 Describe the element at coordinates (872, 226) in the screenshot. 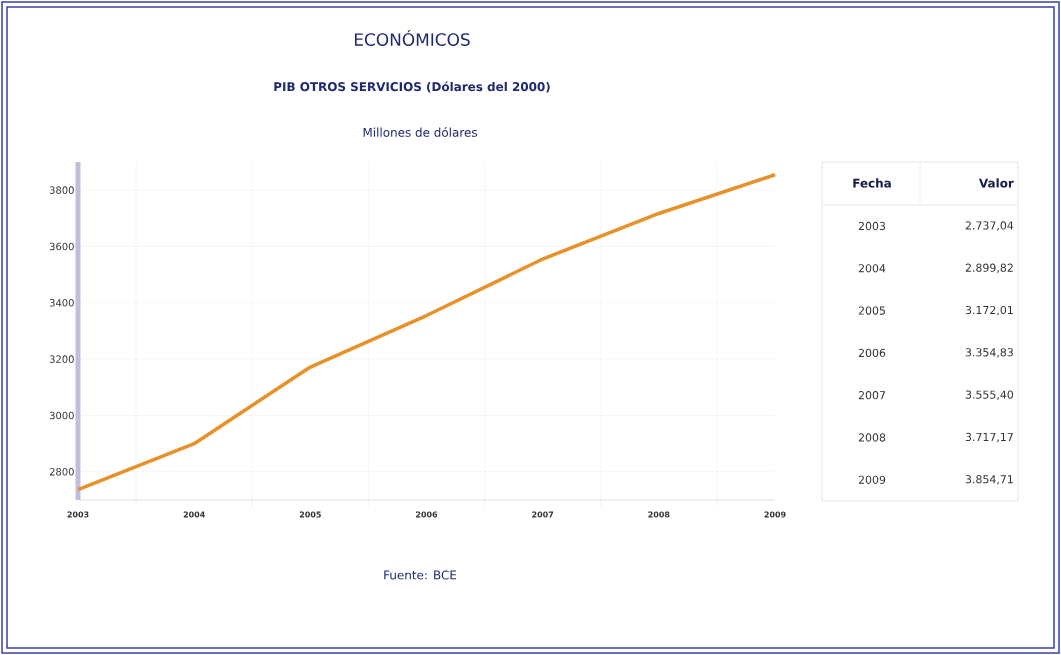

I see `text: 2003` at that location.